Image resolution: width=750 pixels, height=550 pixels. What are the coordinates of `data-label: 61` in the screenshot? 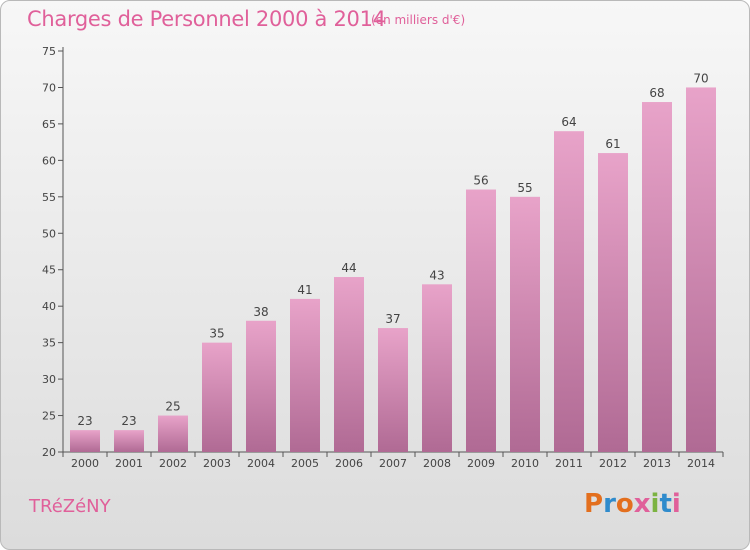 It's located at (612, 144).